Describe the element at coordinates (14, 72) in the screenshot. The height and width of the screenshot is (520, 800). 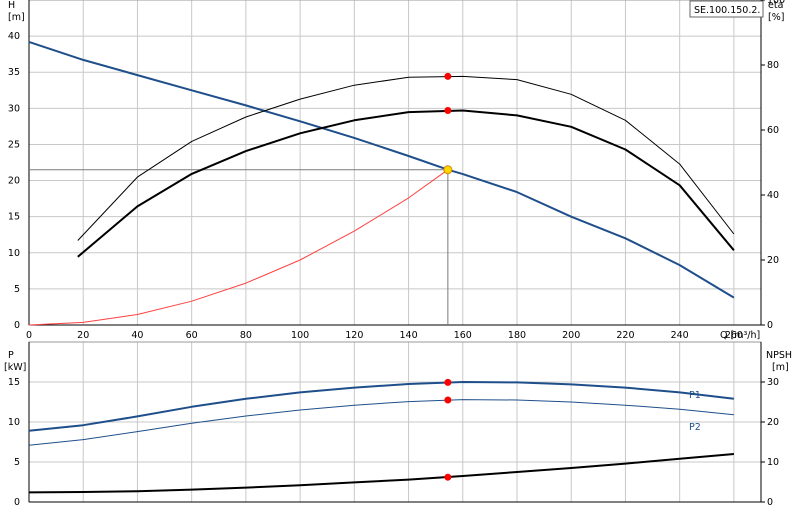
I see `top-left-tick-label: 35` at that location.